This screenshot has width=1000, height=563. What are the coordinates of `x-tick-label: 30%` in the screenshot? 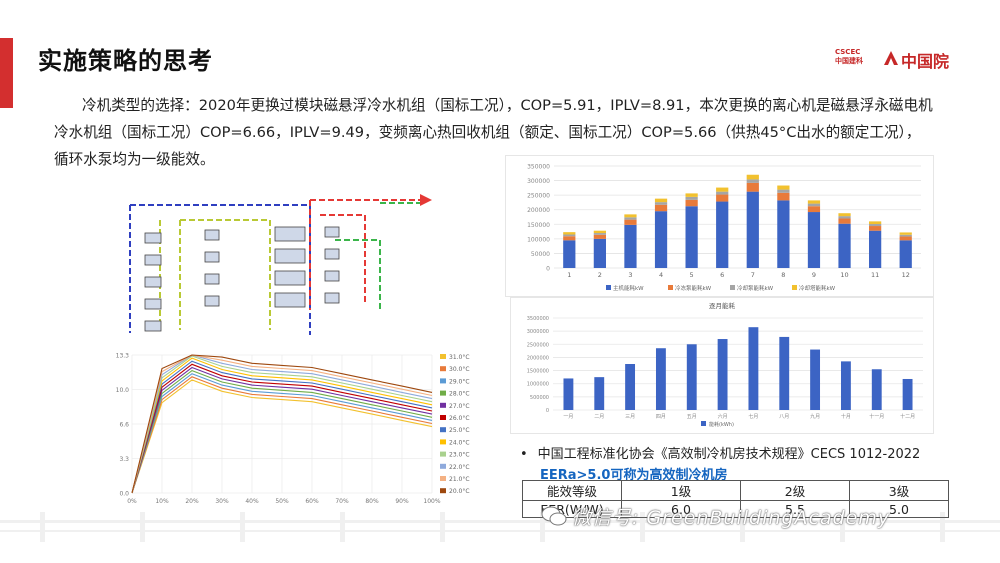 It's located at (222, 501).